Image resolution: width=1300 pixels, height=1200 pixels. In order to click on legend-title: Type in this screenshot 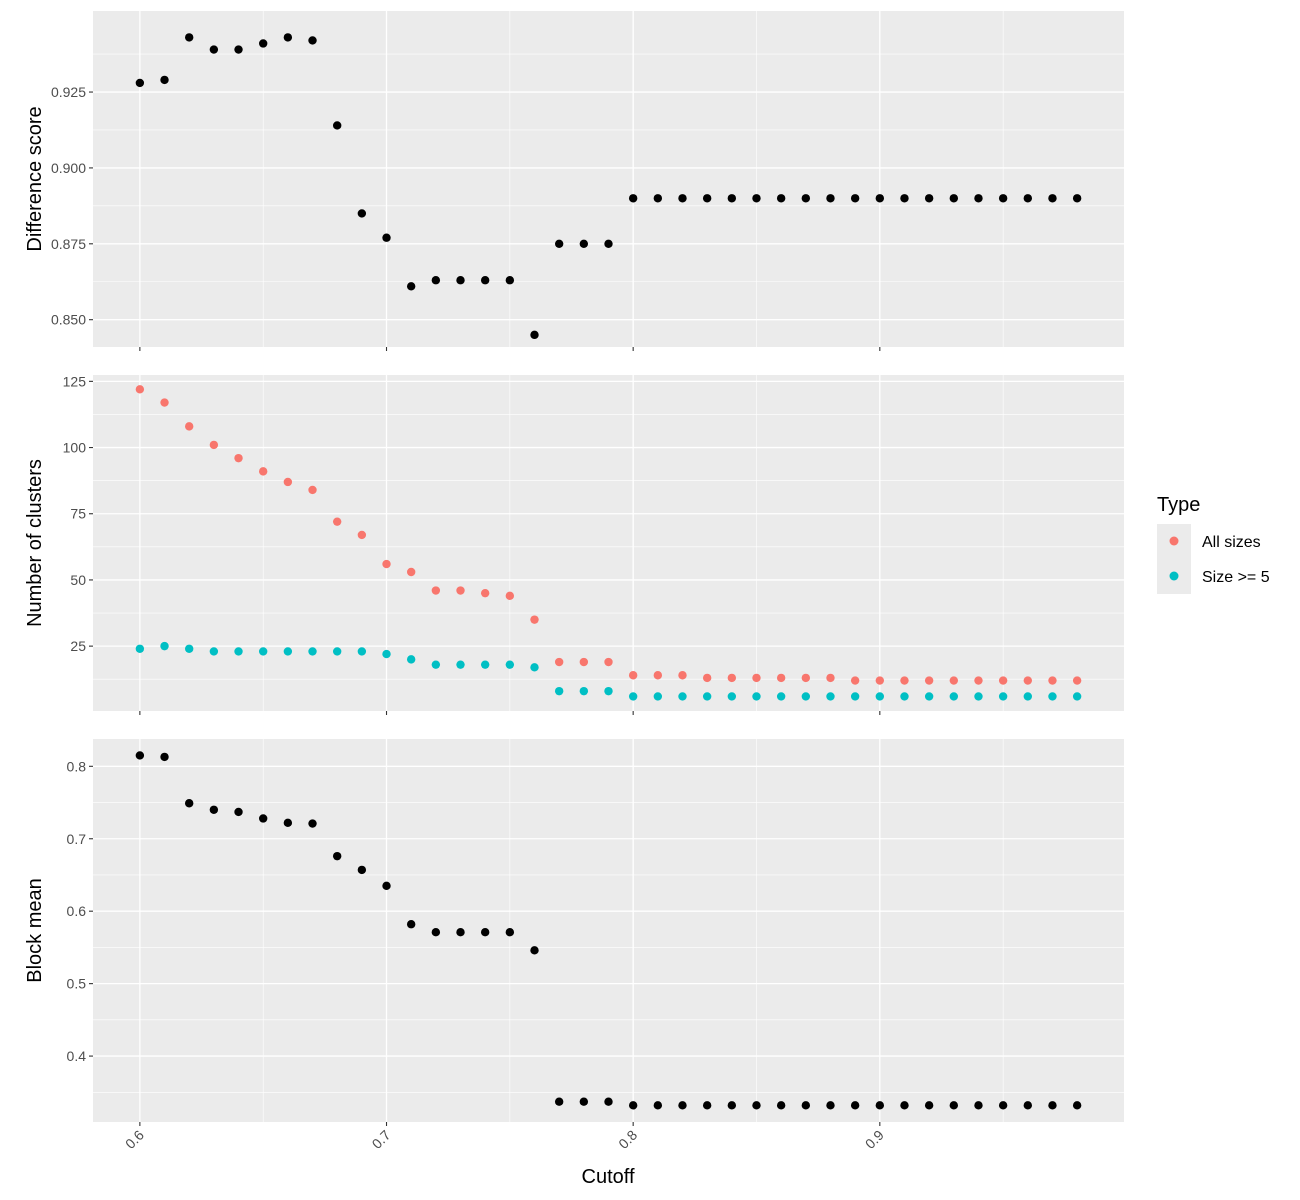, I will do `click(1178, 505)`.